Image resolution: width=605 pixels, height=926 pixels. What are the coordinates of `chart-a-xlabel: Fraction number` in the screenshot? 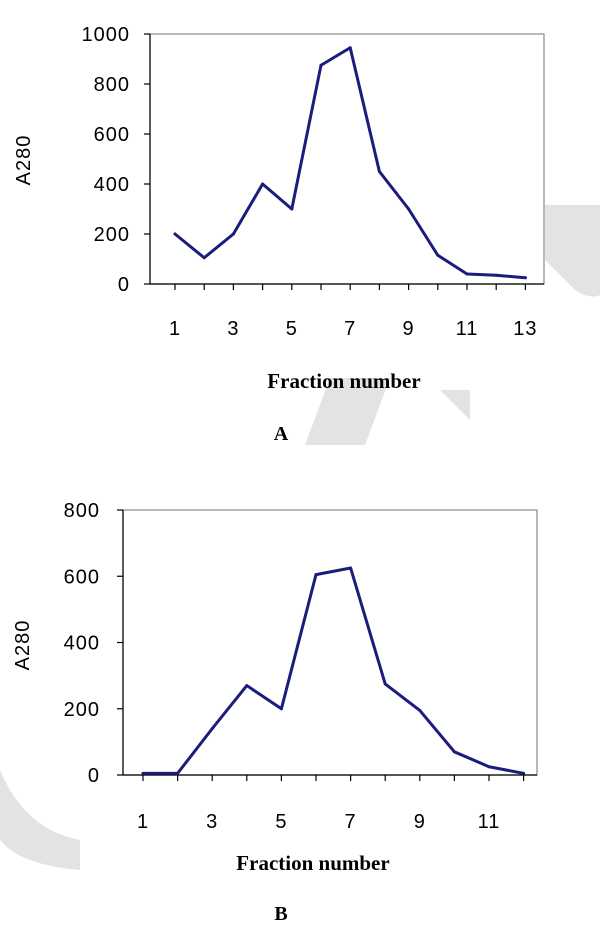 It's located at (343, 381).